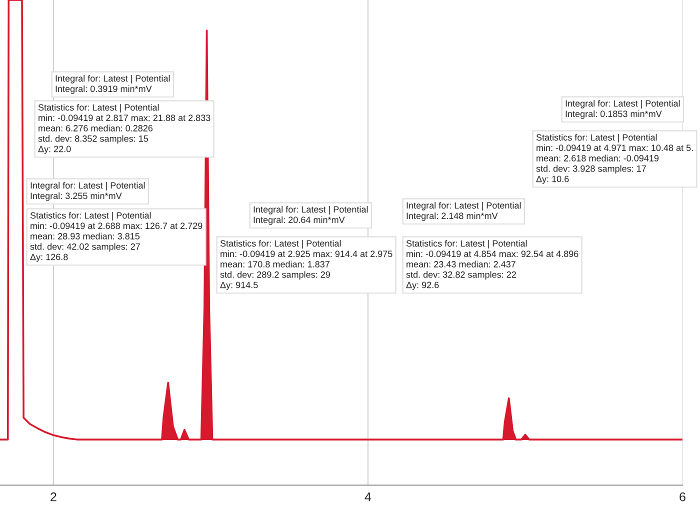  What do you see at coordinates (306, 265) in the screenshot?
I see `annotation: Statistics for: Latest | Potential min: -0.09419 at 2.925 max: 914.4 at 2.975 mean: 170.8 median: 1.837 std. dev: 289.2 samples: 29 Δy: 914.5` at bounding box center [306, 265].